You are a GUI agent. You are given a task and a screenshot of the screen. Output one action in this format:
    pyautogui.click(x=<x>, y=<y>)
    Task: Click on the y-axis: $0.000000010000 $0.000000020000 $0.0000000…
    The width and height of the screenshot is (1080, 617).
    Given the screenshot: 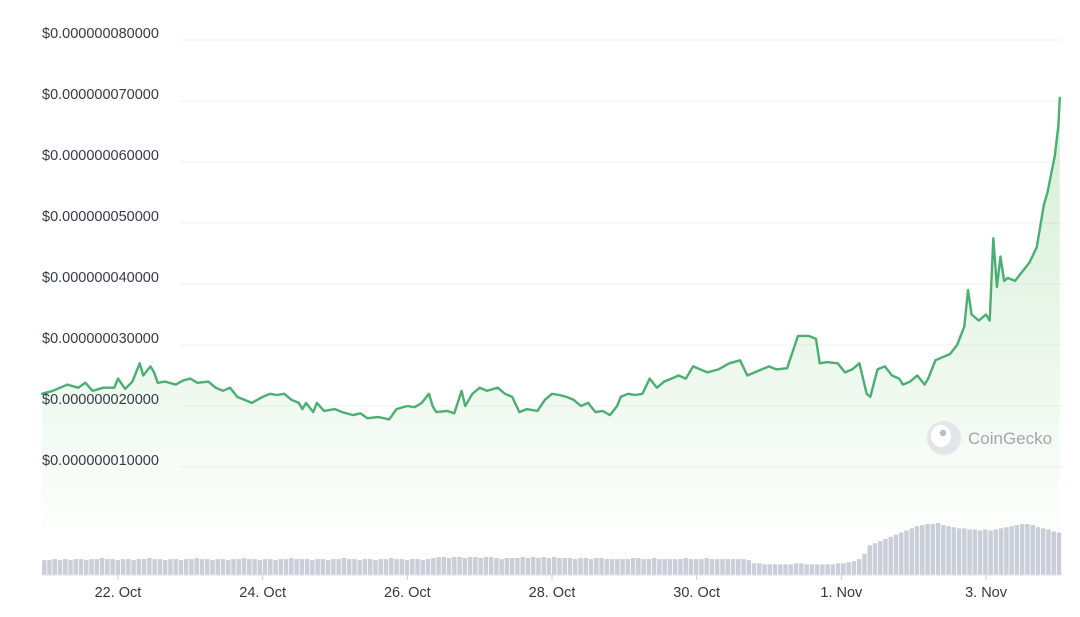 What is the action you would take?
    pyautogui.click(x=100, y=247)
    